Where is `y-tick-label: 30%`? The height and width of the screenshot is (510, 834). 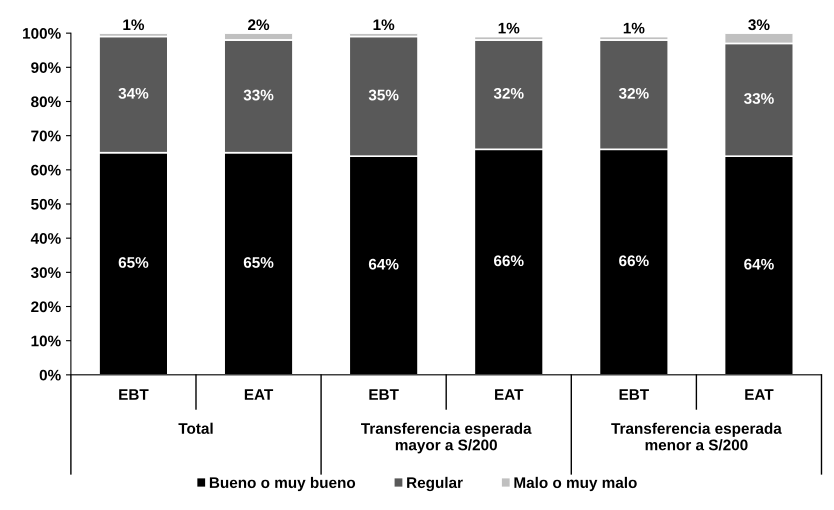
y-tick-label: 30% is located at coordinates (45, 272).